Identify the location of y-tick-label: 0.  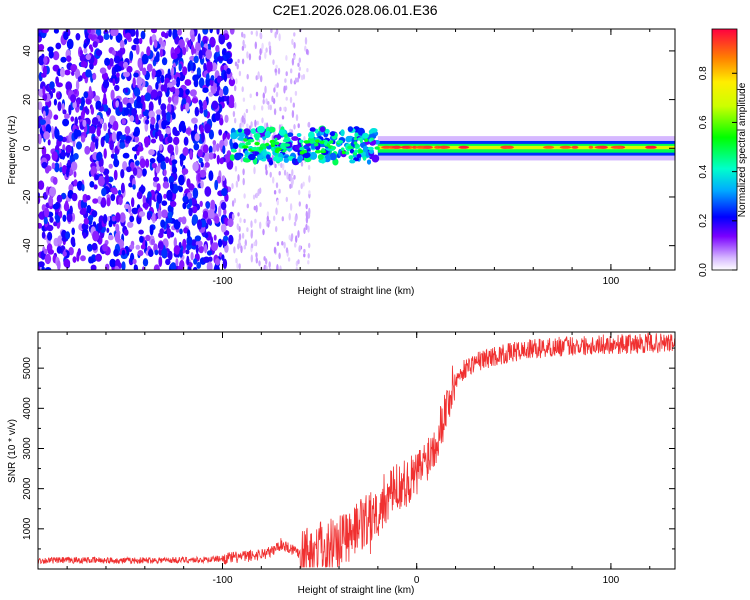
(27, 148).